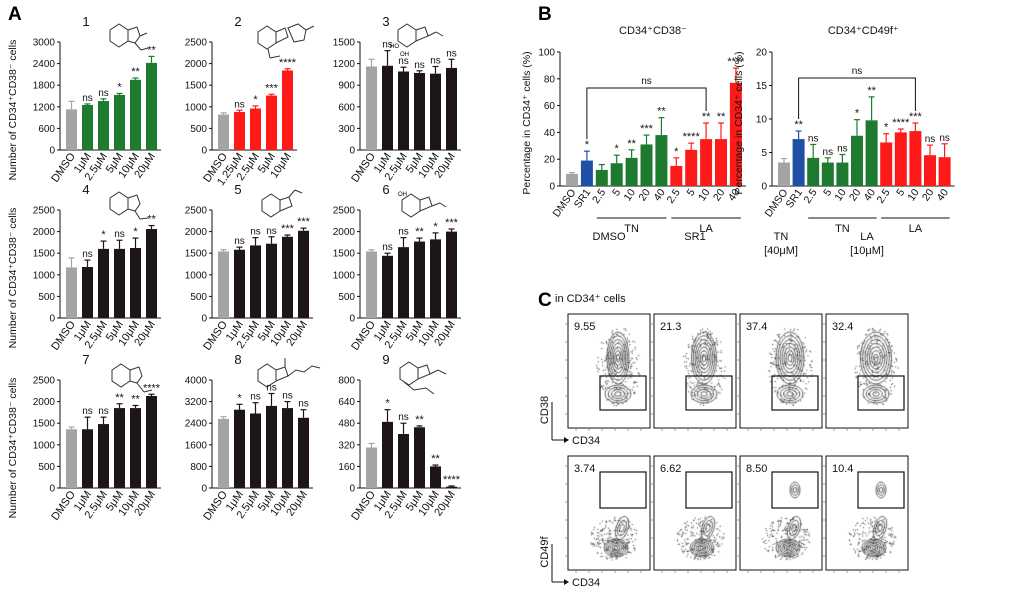 The height and width of the screenshot is (611, 1024). What do you see at coordinates (871, 91) in the screenshot?
I see `significance-label-b2-6: **` at bounding box center [871, 91].